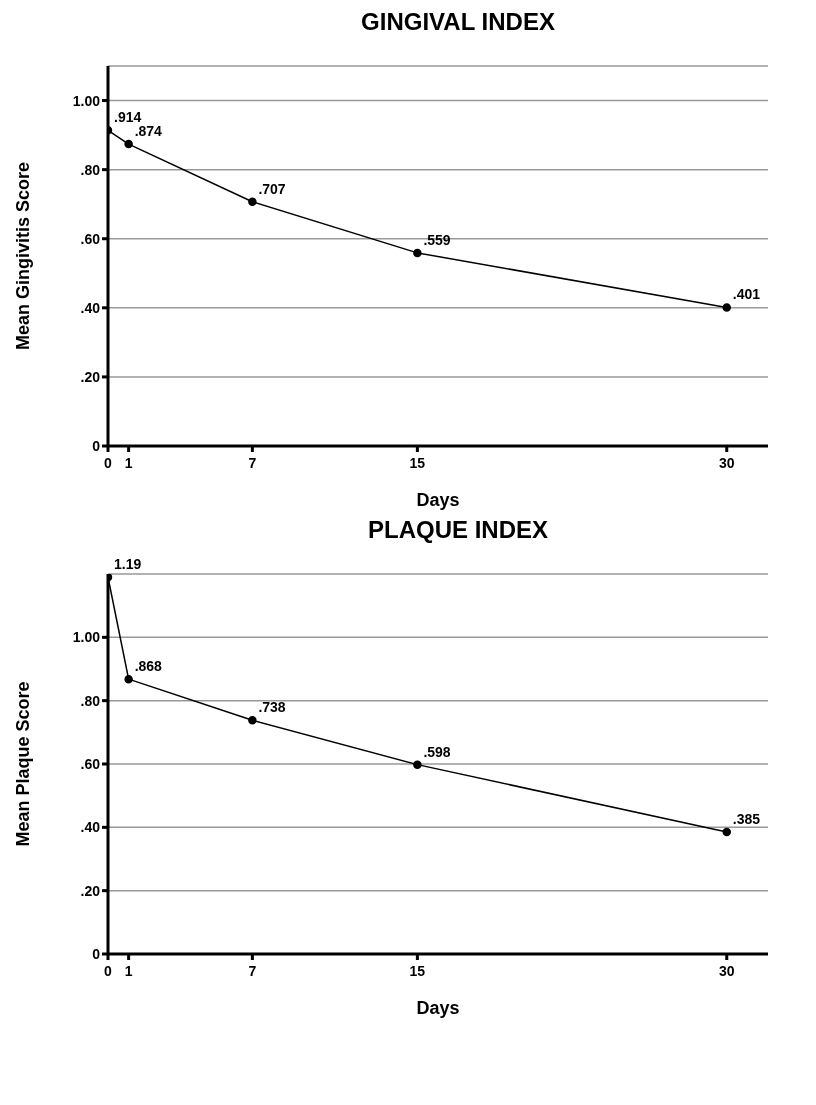  What do you see at coordinates (128, 117) in the screenshot?
I see `data-label: .914` at bounding box center [128, 117].